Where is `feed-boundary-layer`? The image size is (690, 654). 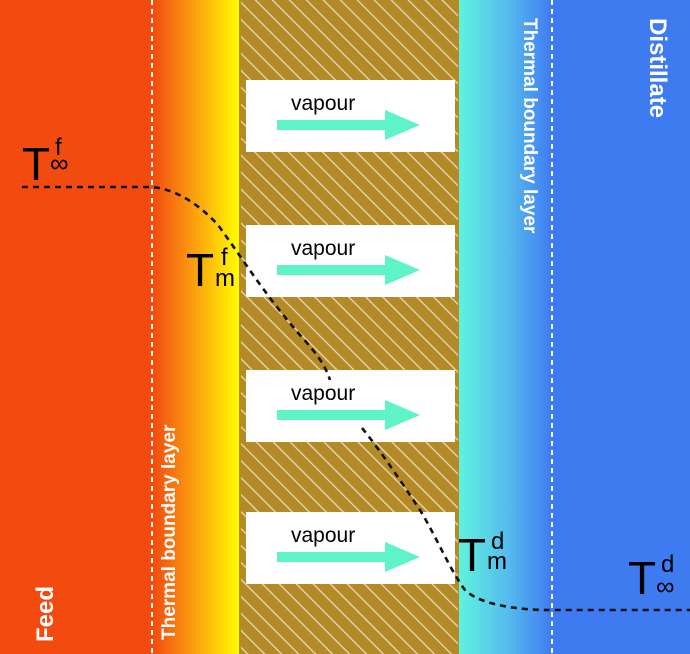
feed-boundary-layer is located at coordinates (196, 327).